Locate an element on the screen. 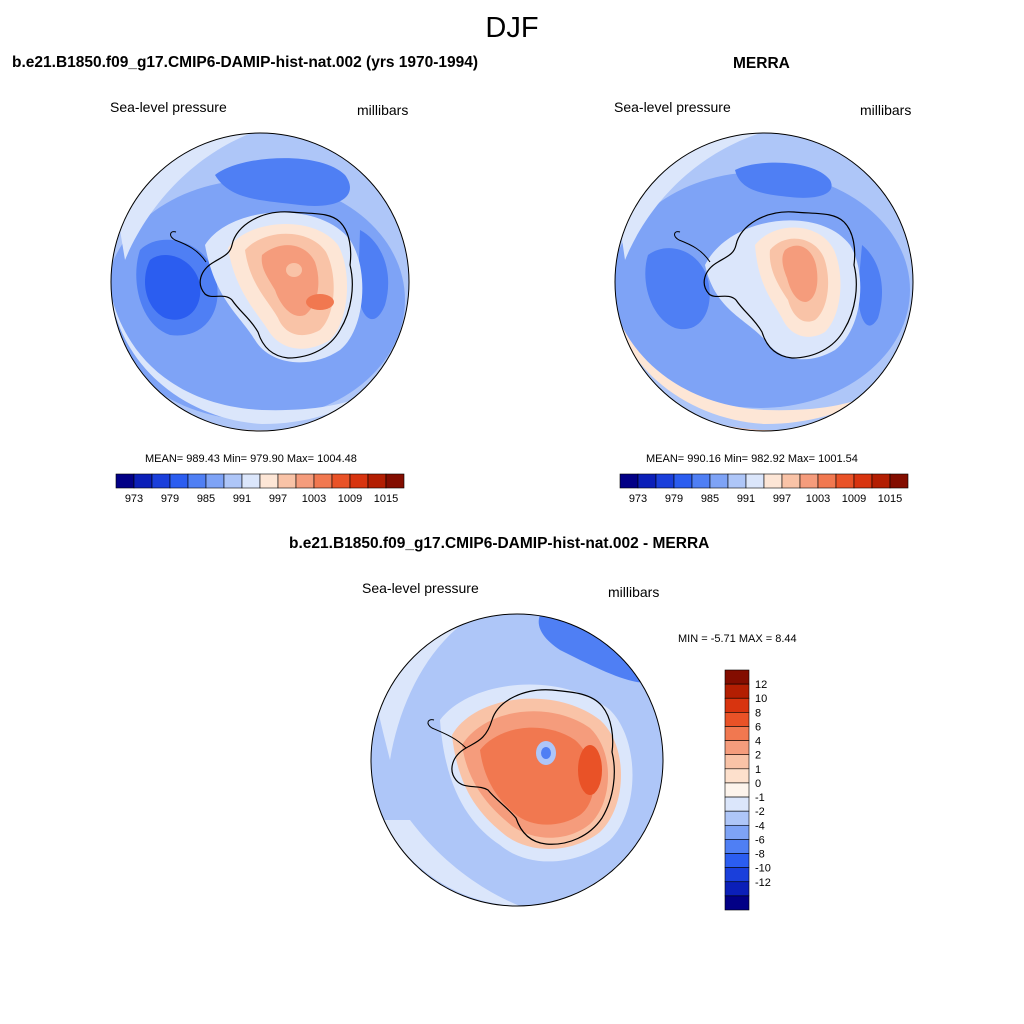  panel2-south-pale is located at coordinates (764, 362).